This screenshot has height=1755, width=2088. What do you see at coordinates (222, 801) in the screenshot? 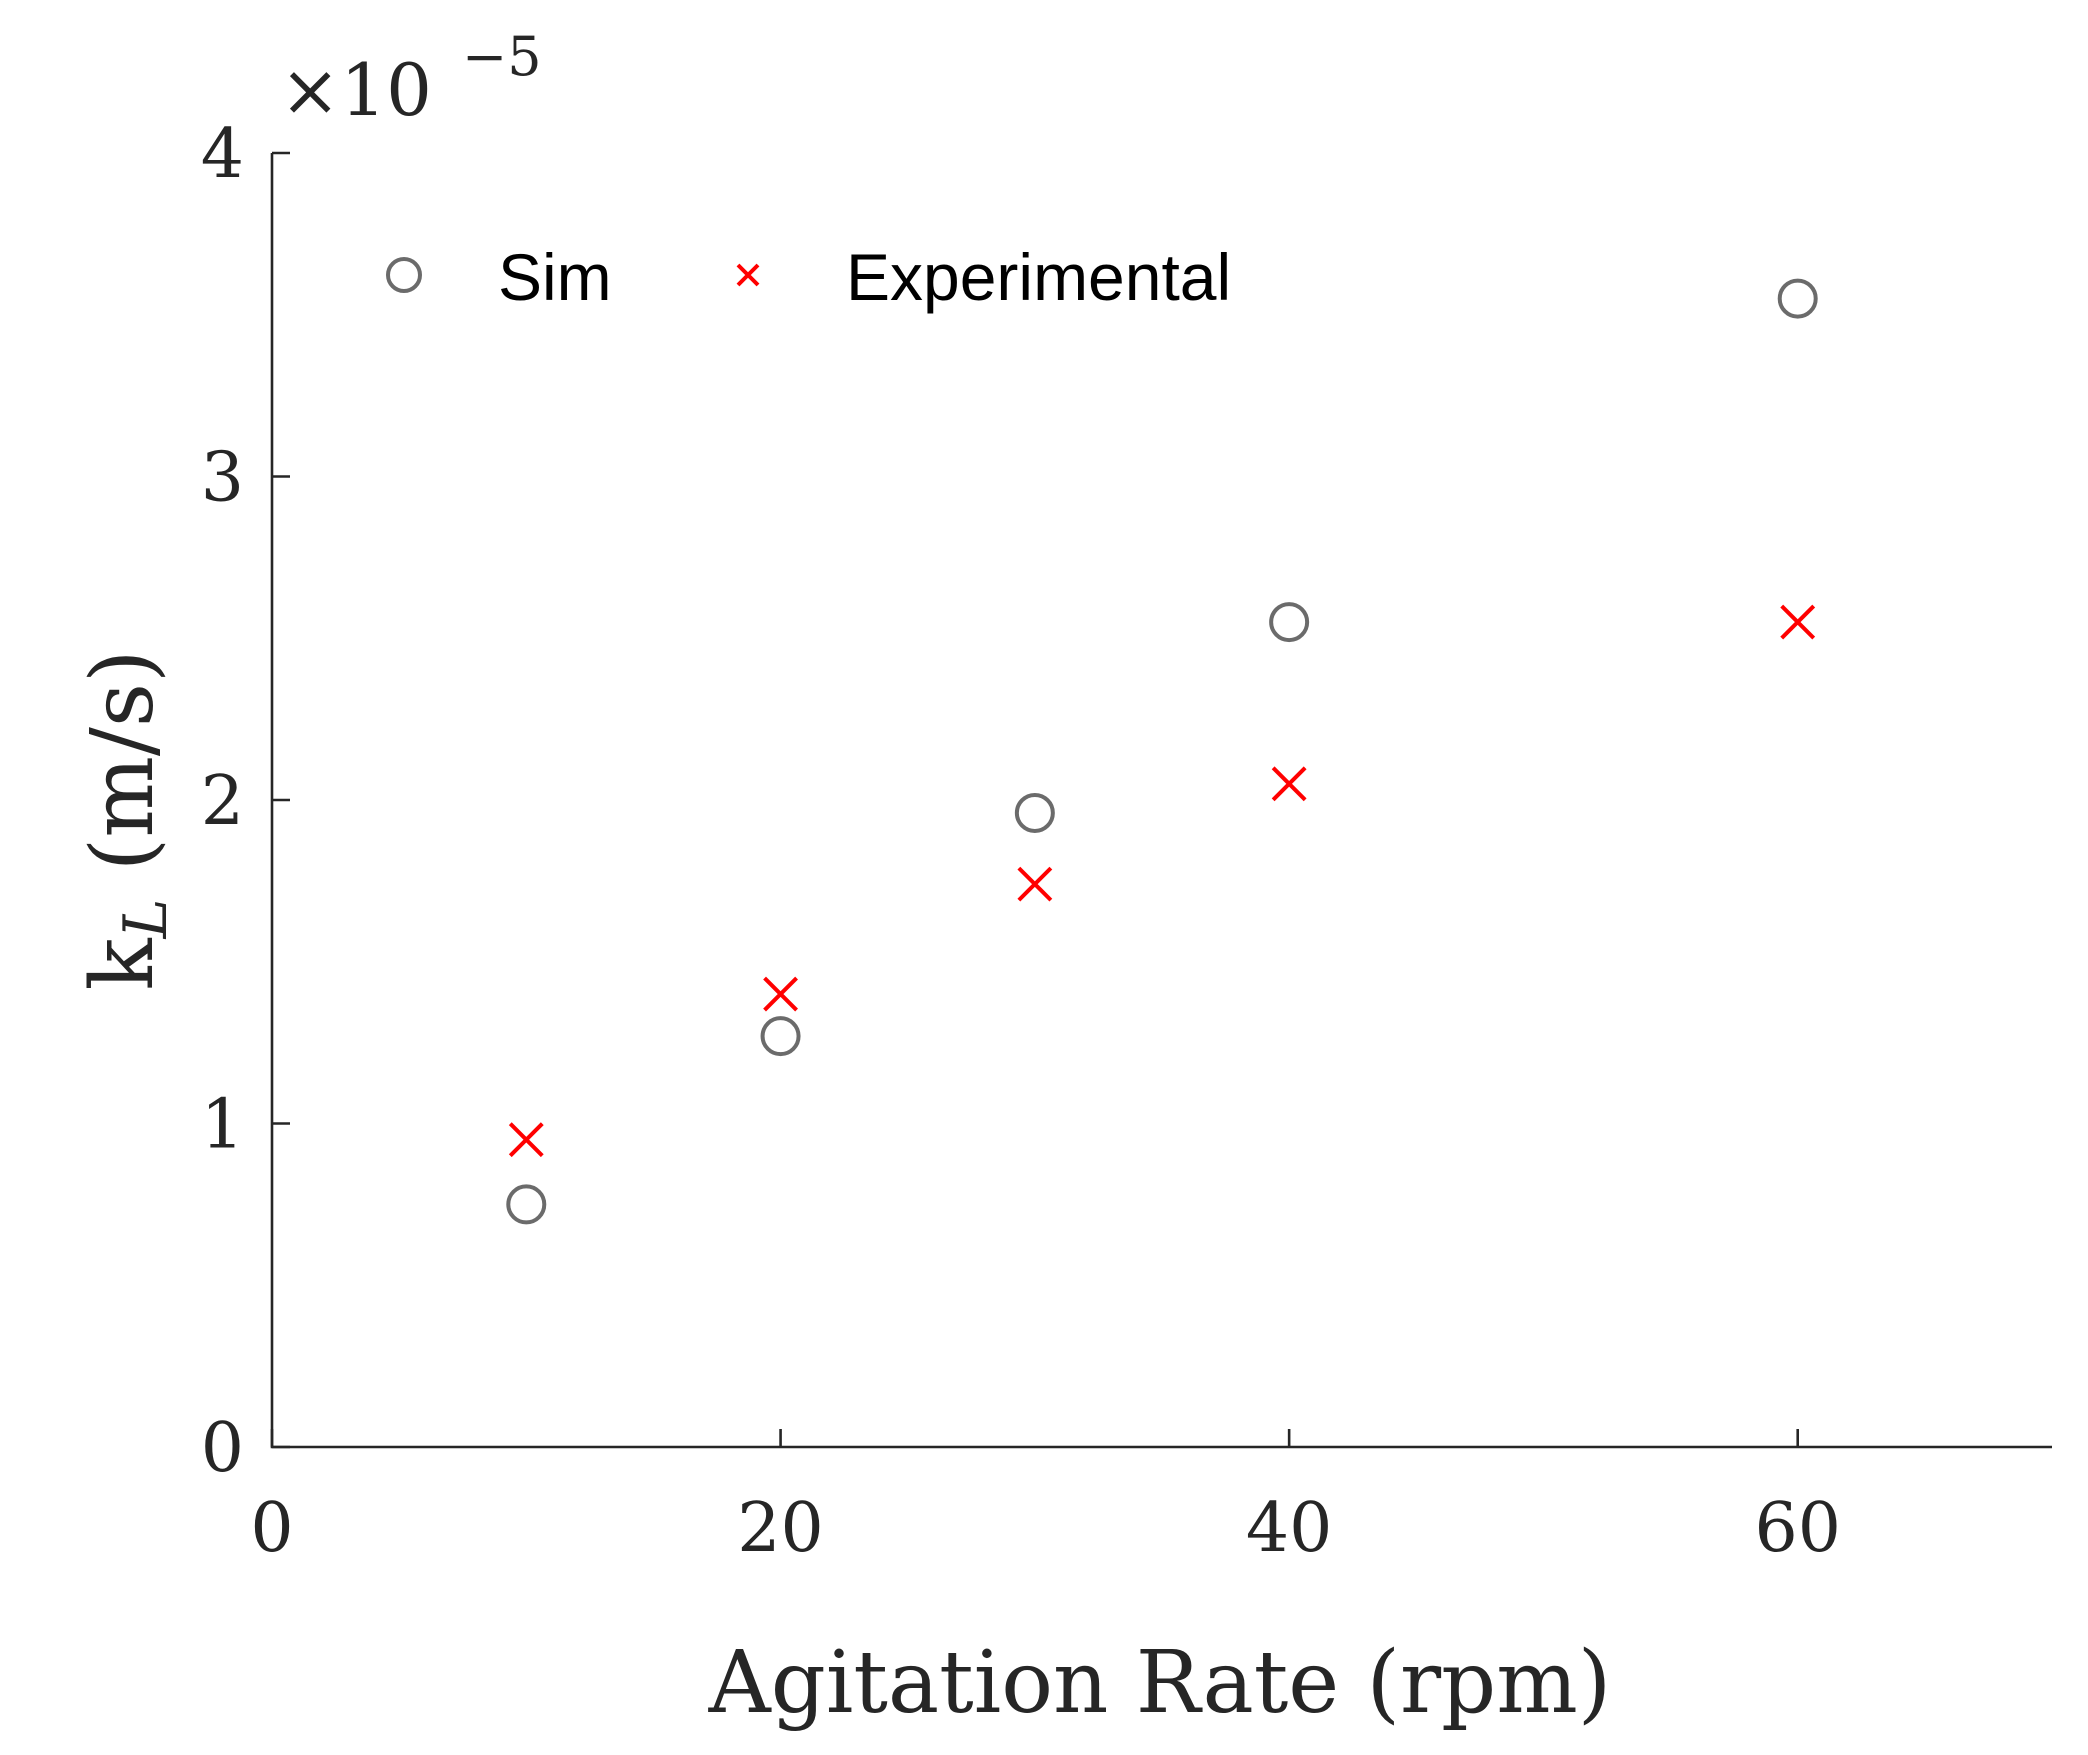
I see `y-tick-label: 2` at bounding box center [222, 801].